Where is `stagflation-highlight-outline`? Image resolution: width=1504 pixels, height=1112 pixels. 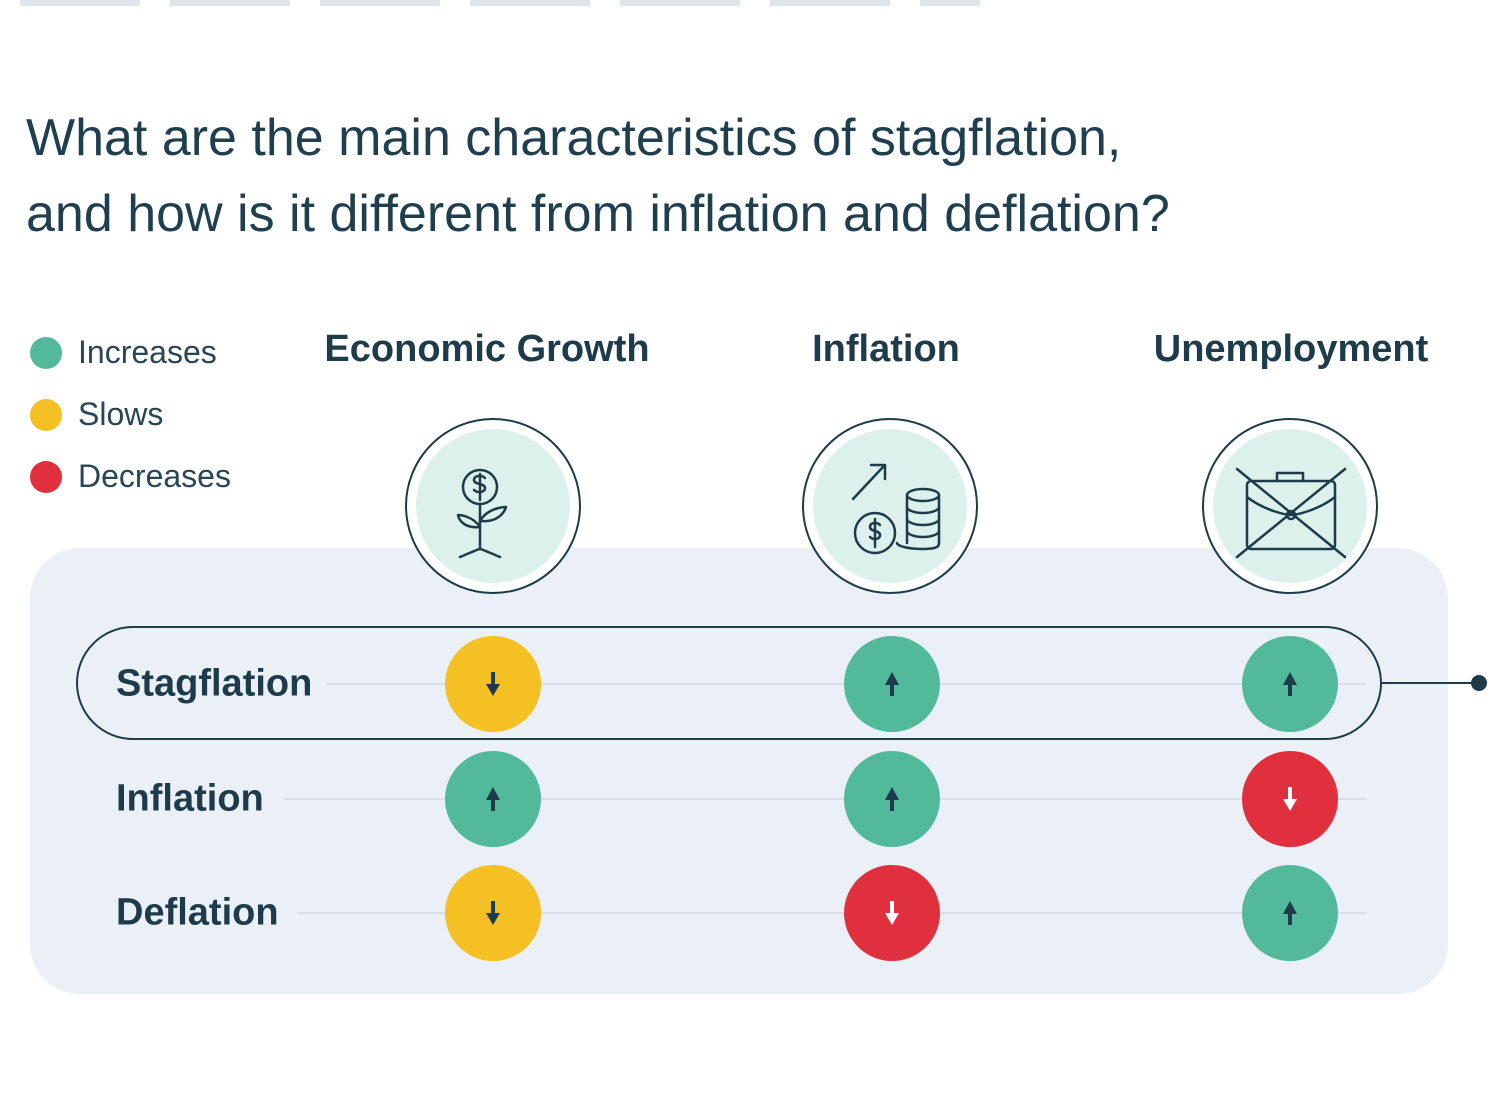
stagflation-highlight-outline is located at coordinates (729, 683).